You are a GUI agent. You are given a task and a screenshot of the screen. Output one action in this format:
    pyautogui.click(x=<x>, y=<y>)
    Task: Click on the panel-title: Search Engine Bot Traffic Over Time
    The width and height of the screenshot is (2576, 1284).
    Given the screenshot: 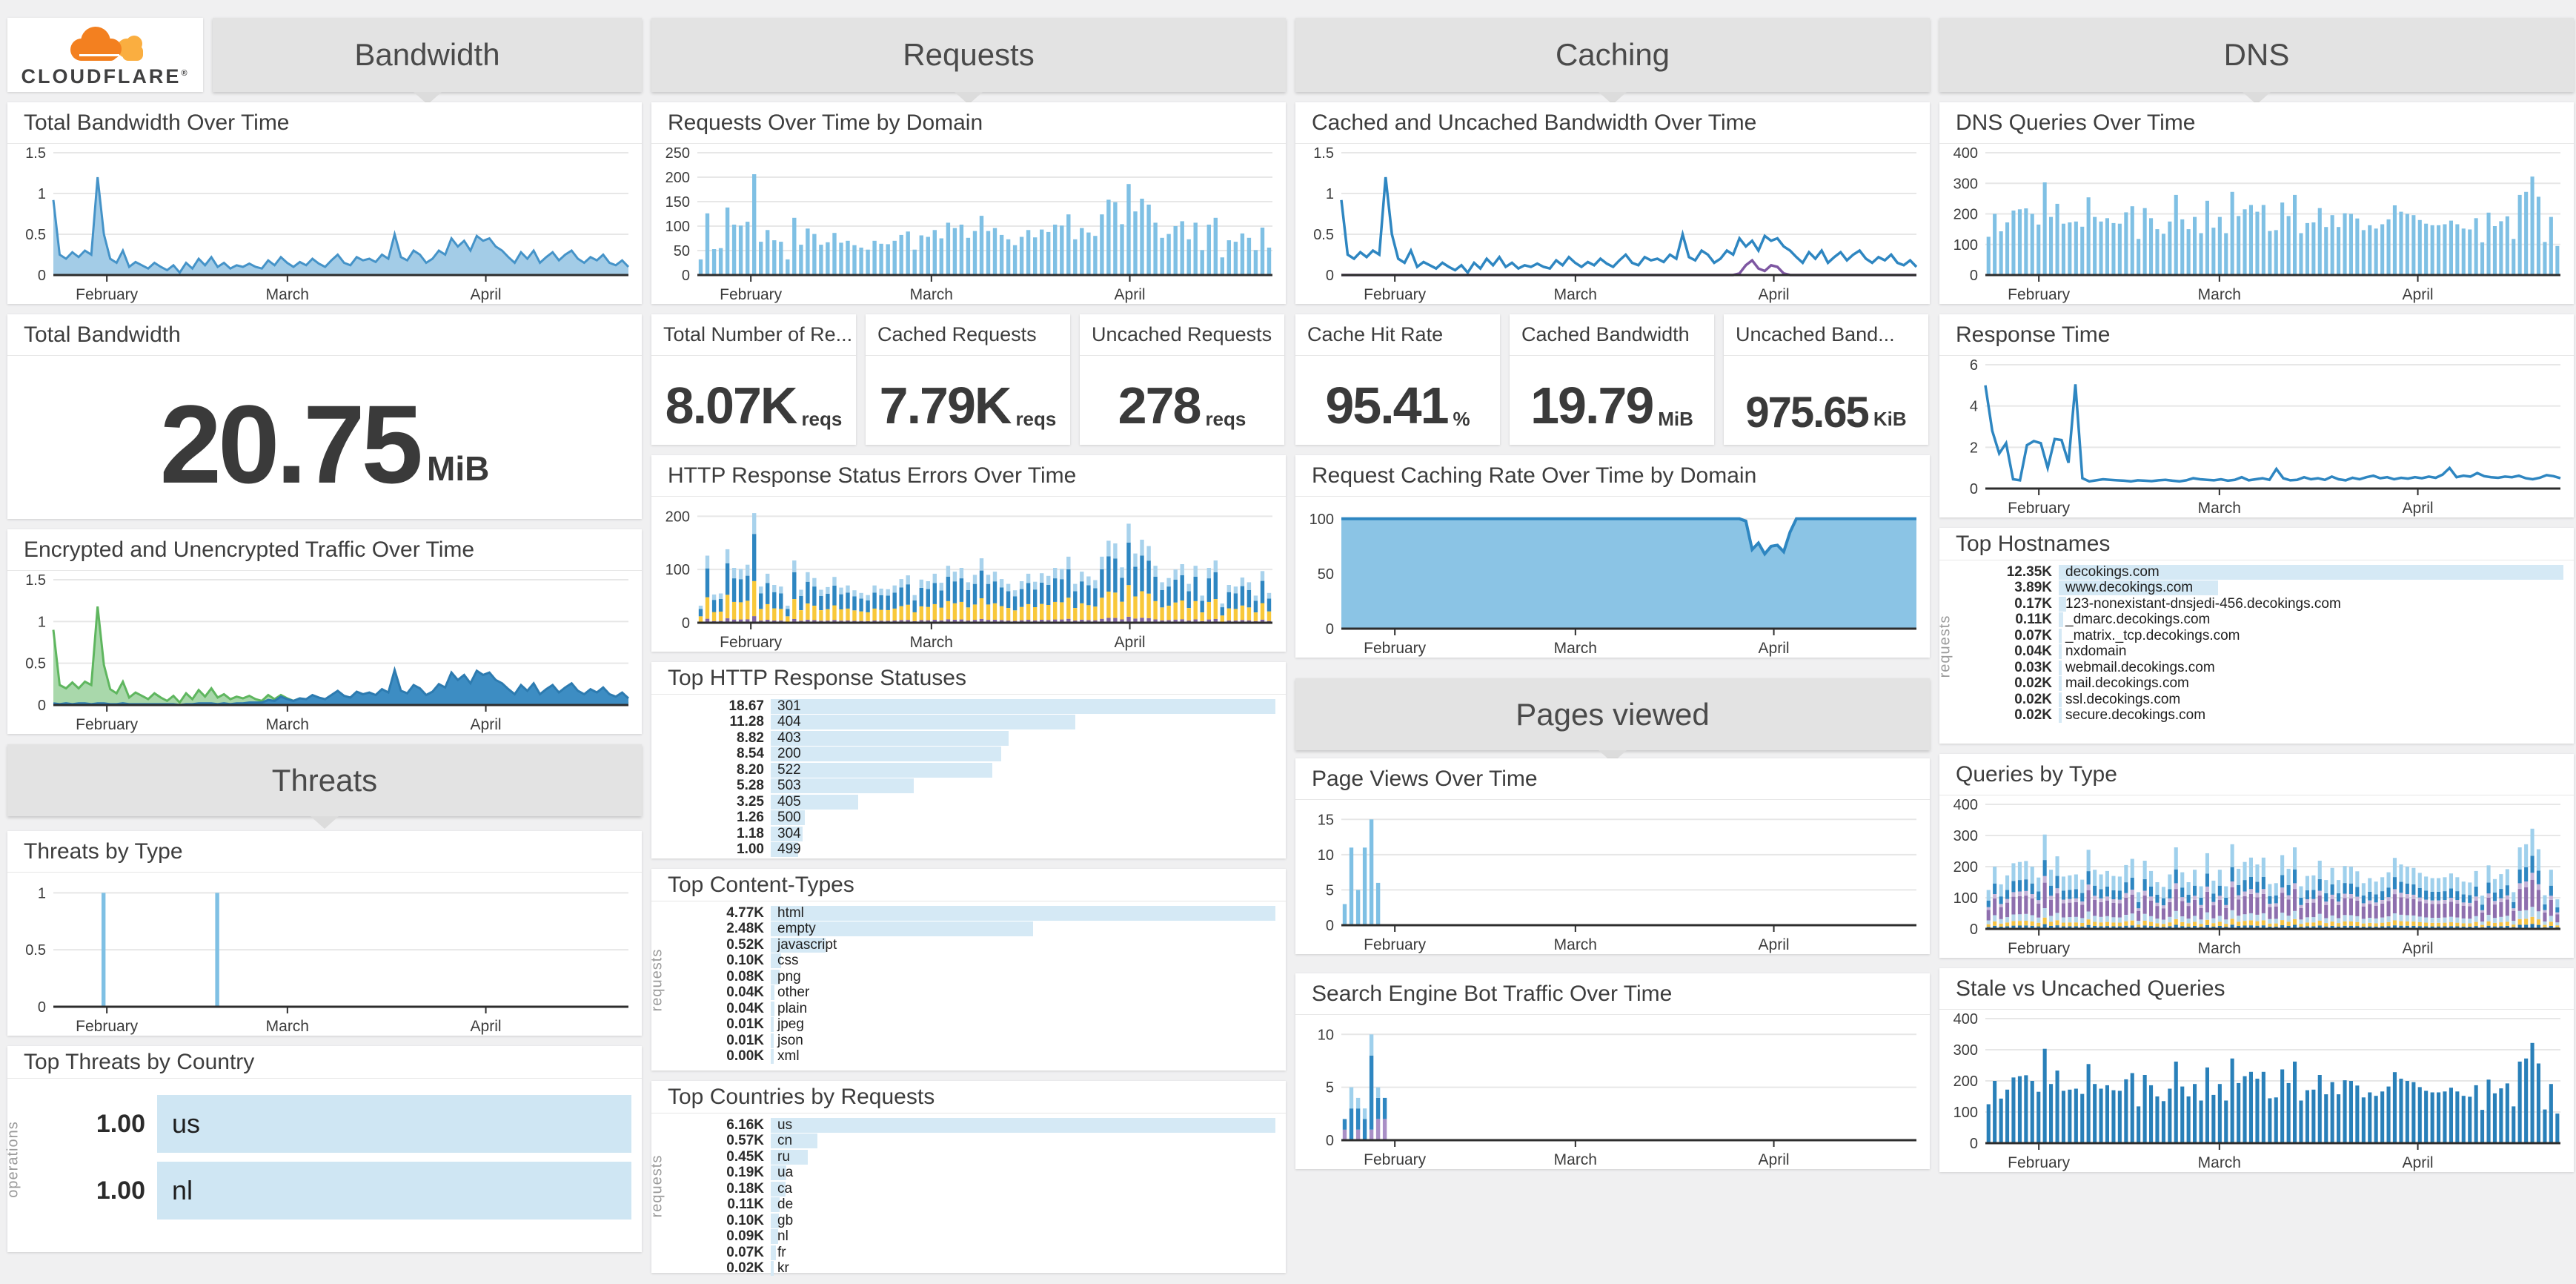 What is the action you would take?
    pyautogui.click(x=1612, y=994)
    